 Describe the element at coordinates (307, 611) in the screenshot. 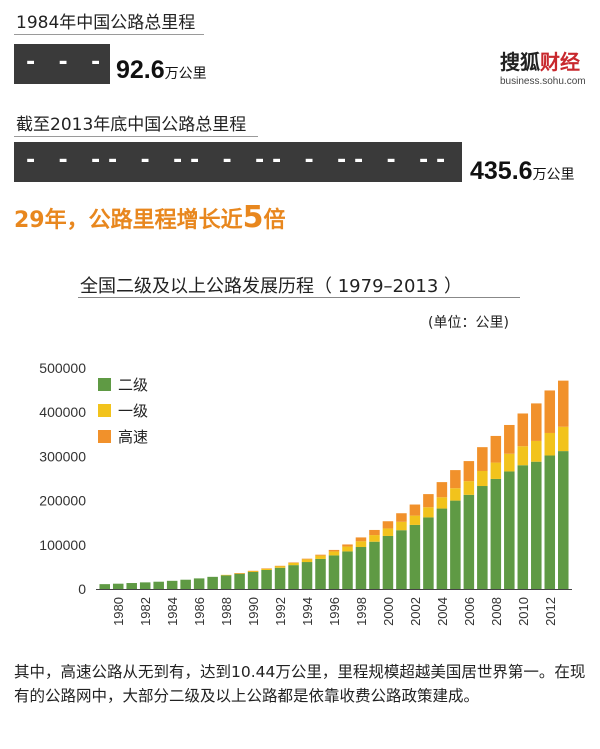

I see `x-tick-label: 1994` at that location.